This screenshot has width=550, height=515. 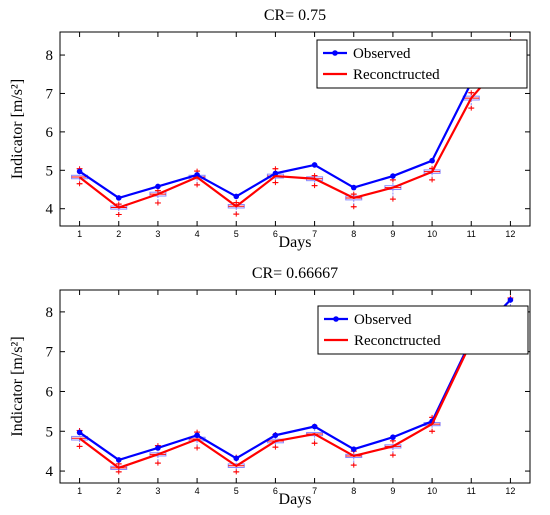 I want to click on x-tick-label: 6, so click(x=275, y=234).